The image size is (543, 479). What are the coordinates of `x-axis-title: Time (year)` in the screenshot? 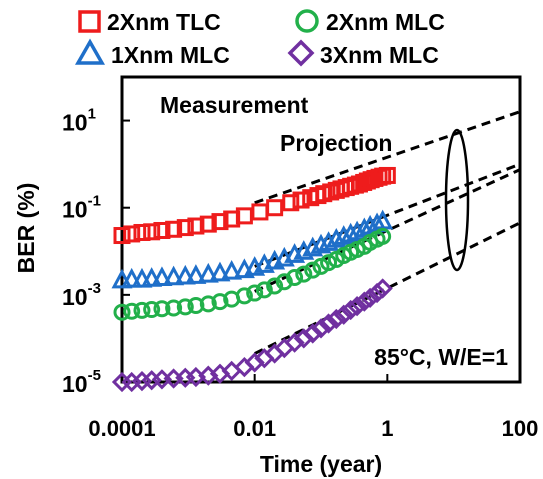 It's located at (321, 464).